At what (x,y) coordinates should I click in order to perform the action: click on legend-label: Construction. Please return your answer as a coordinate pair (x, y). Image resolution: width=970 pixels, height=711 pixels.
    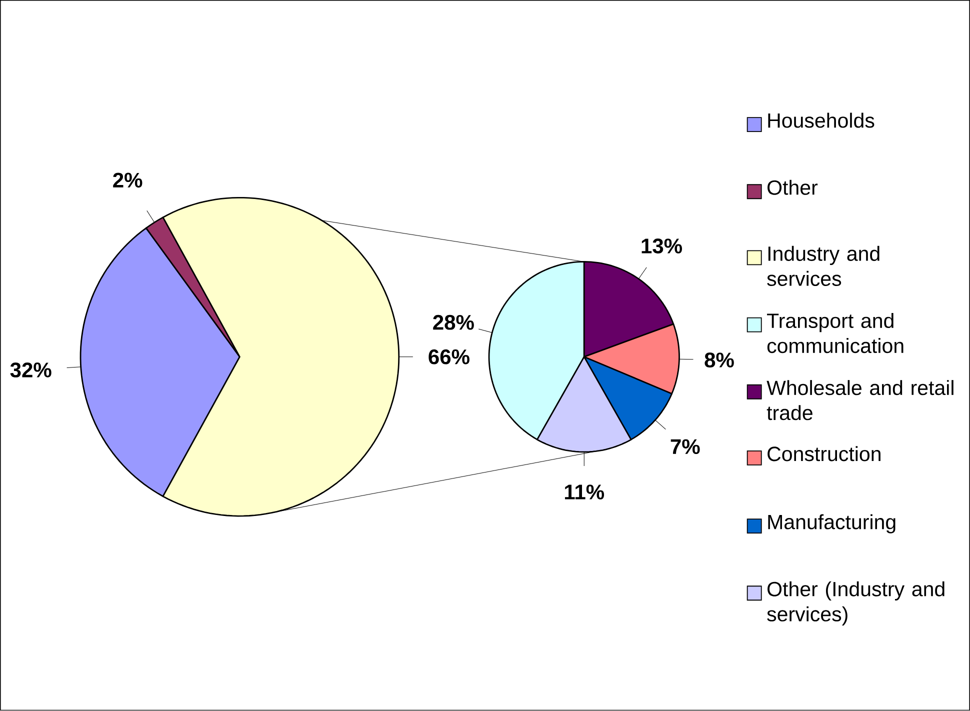
    Looking at the image, I should click on (824, 454).